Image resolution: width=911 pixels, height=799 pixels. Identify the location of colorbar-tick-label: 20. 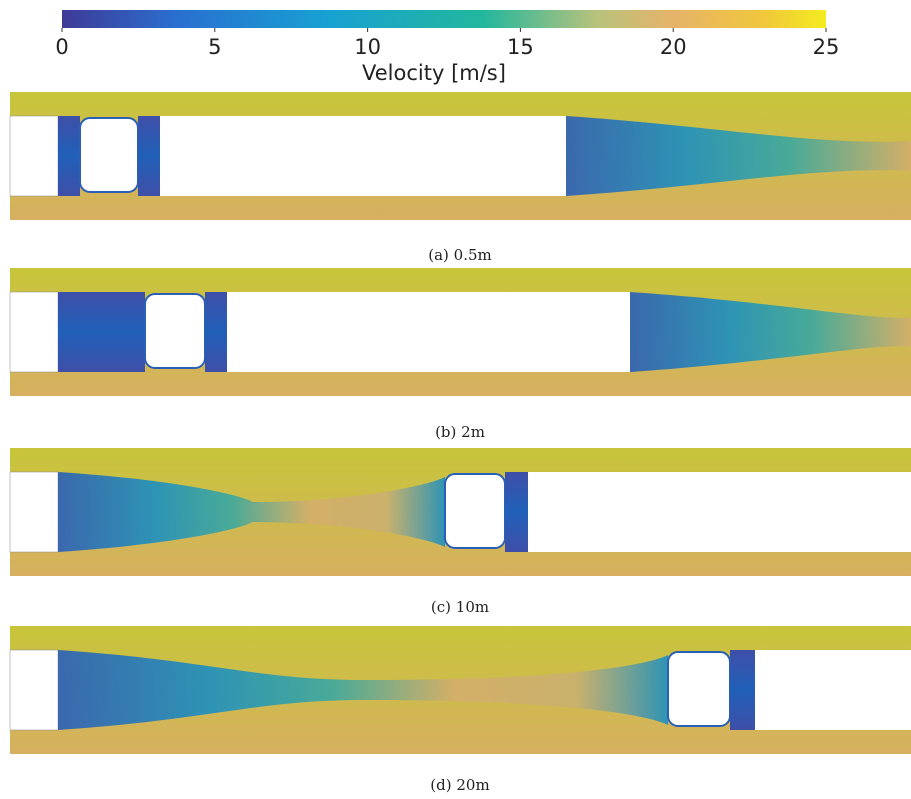
(673, 47).